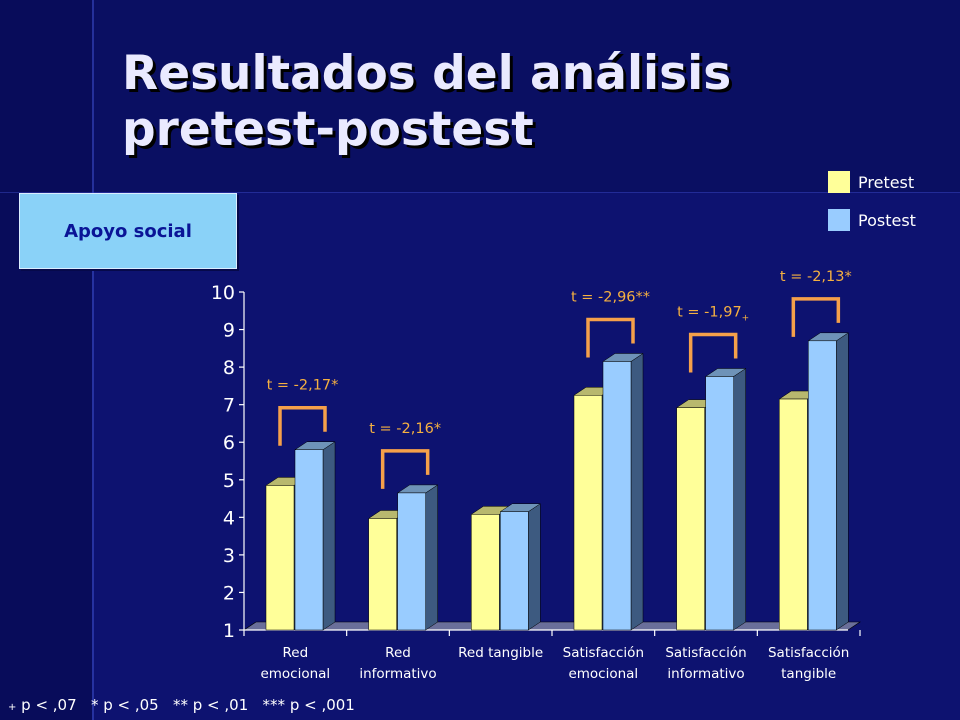  Describe the element at coordinates (397, 663) in the screenshot. I see `x-tick-label-1: Red informativo` at that location.